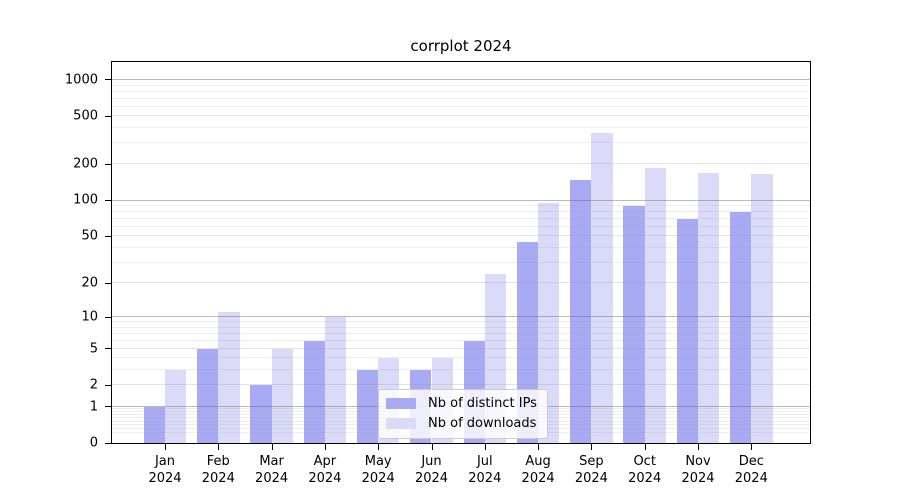  Describe the element at coordinates (432, 470) in the screenshot. I see `x-tick-label: Jun 2024` at that location.